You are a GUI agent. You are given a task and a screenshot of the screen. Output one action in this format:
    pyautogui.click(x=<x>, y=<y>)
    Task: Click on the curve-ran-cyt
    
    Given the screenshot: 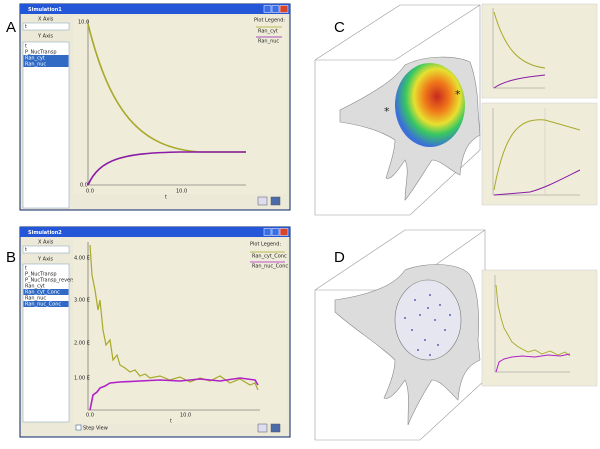 What is the action you would take?
    pyautogui.click(x=166, y=88)
    